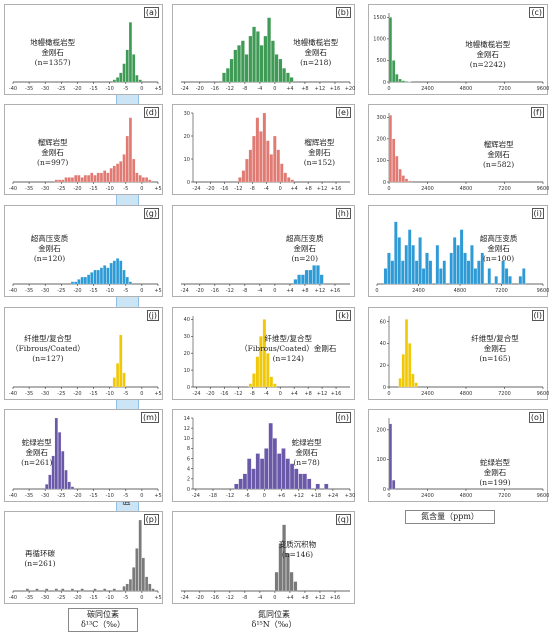 Image resolution: width=552 pixels, height=637 pixels. I want to click on x-tick-label: -10, so click(110, 496).